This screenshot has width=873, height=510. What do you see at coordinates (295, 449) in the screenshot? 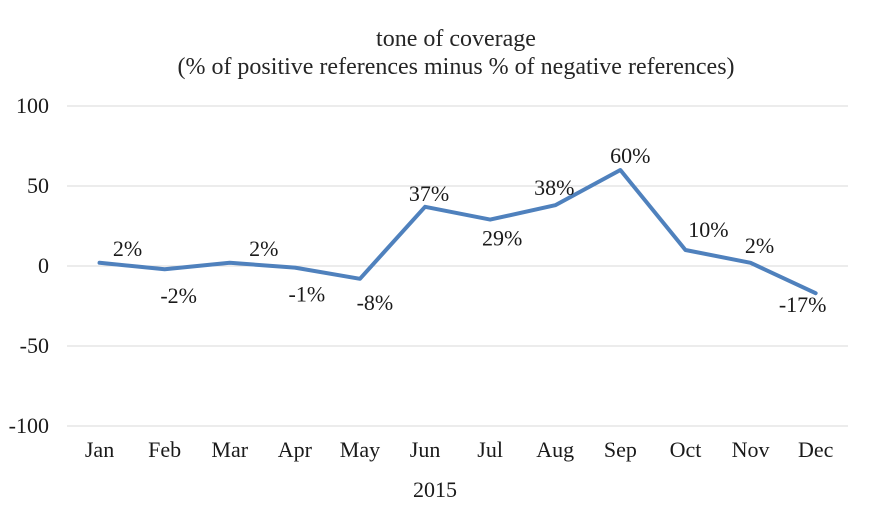
I see `x-tick-label: Apr` at bounding box center [295, 449].